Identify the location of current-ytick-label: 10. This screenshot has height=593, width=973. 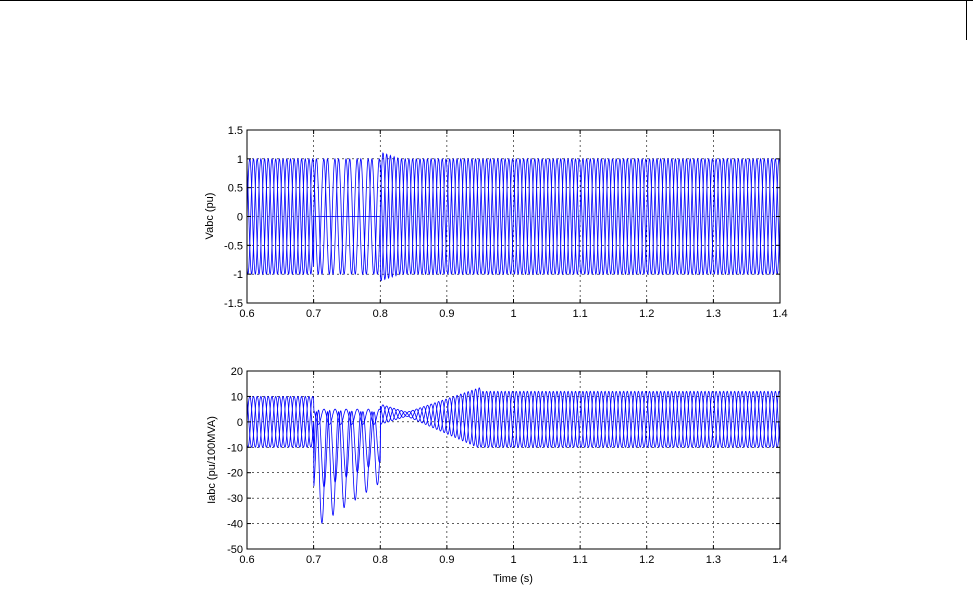
(237, 397).